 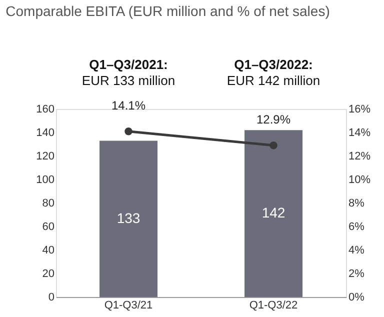 What do you see at coordinates (48, 227) in the screenshot?
I see `y-tick-label: 60` at bounding box center [48, 227].